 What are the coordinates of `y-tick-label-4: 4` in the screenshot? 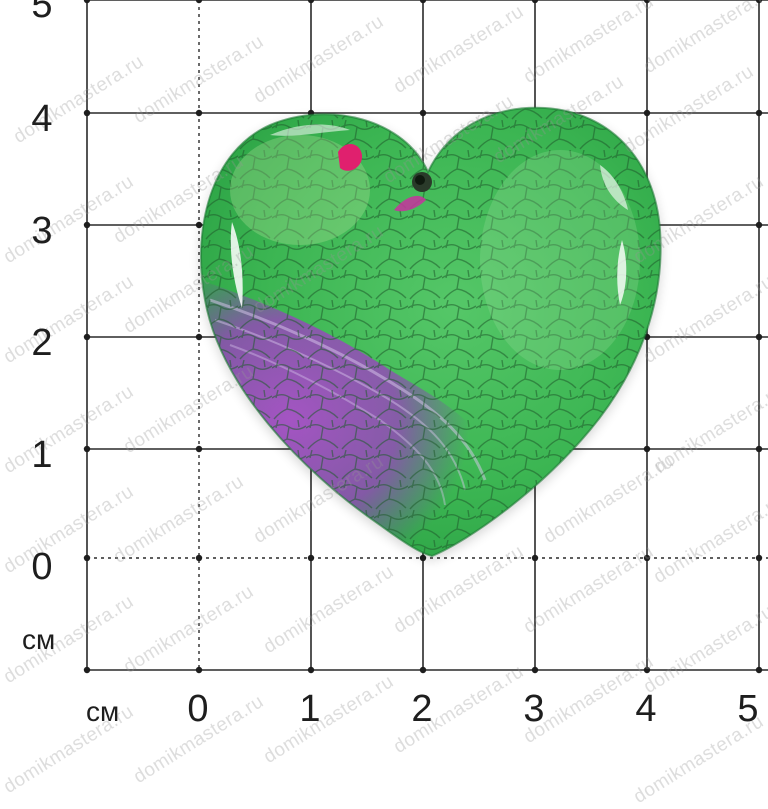 It's located at (42, 119).